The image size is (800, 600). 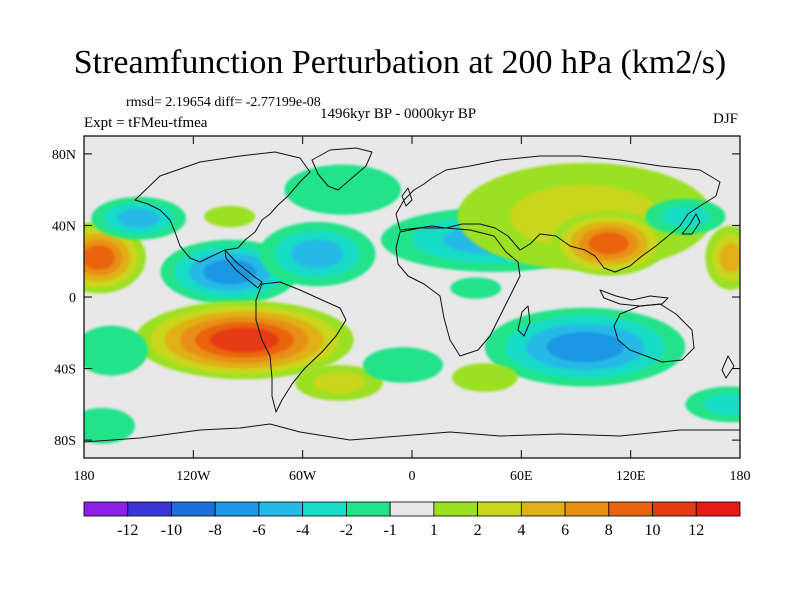 What do you see at coordinates (726, 119) in the screenshot?
I see `season-label: DJF` at bounding box center [726, 119].